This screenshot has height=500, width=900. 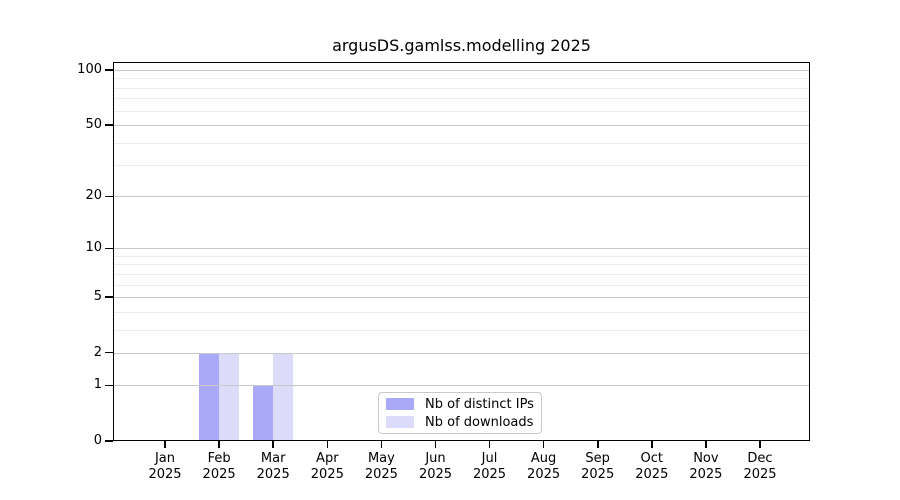 I want to click on x-tick-label-nov: Nov 2025, so click(x=706, y=467).